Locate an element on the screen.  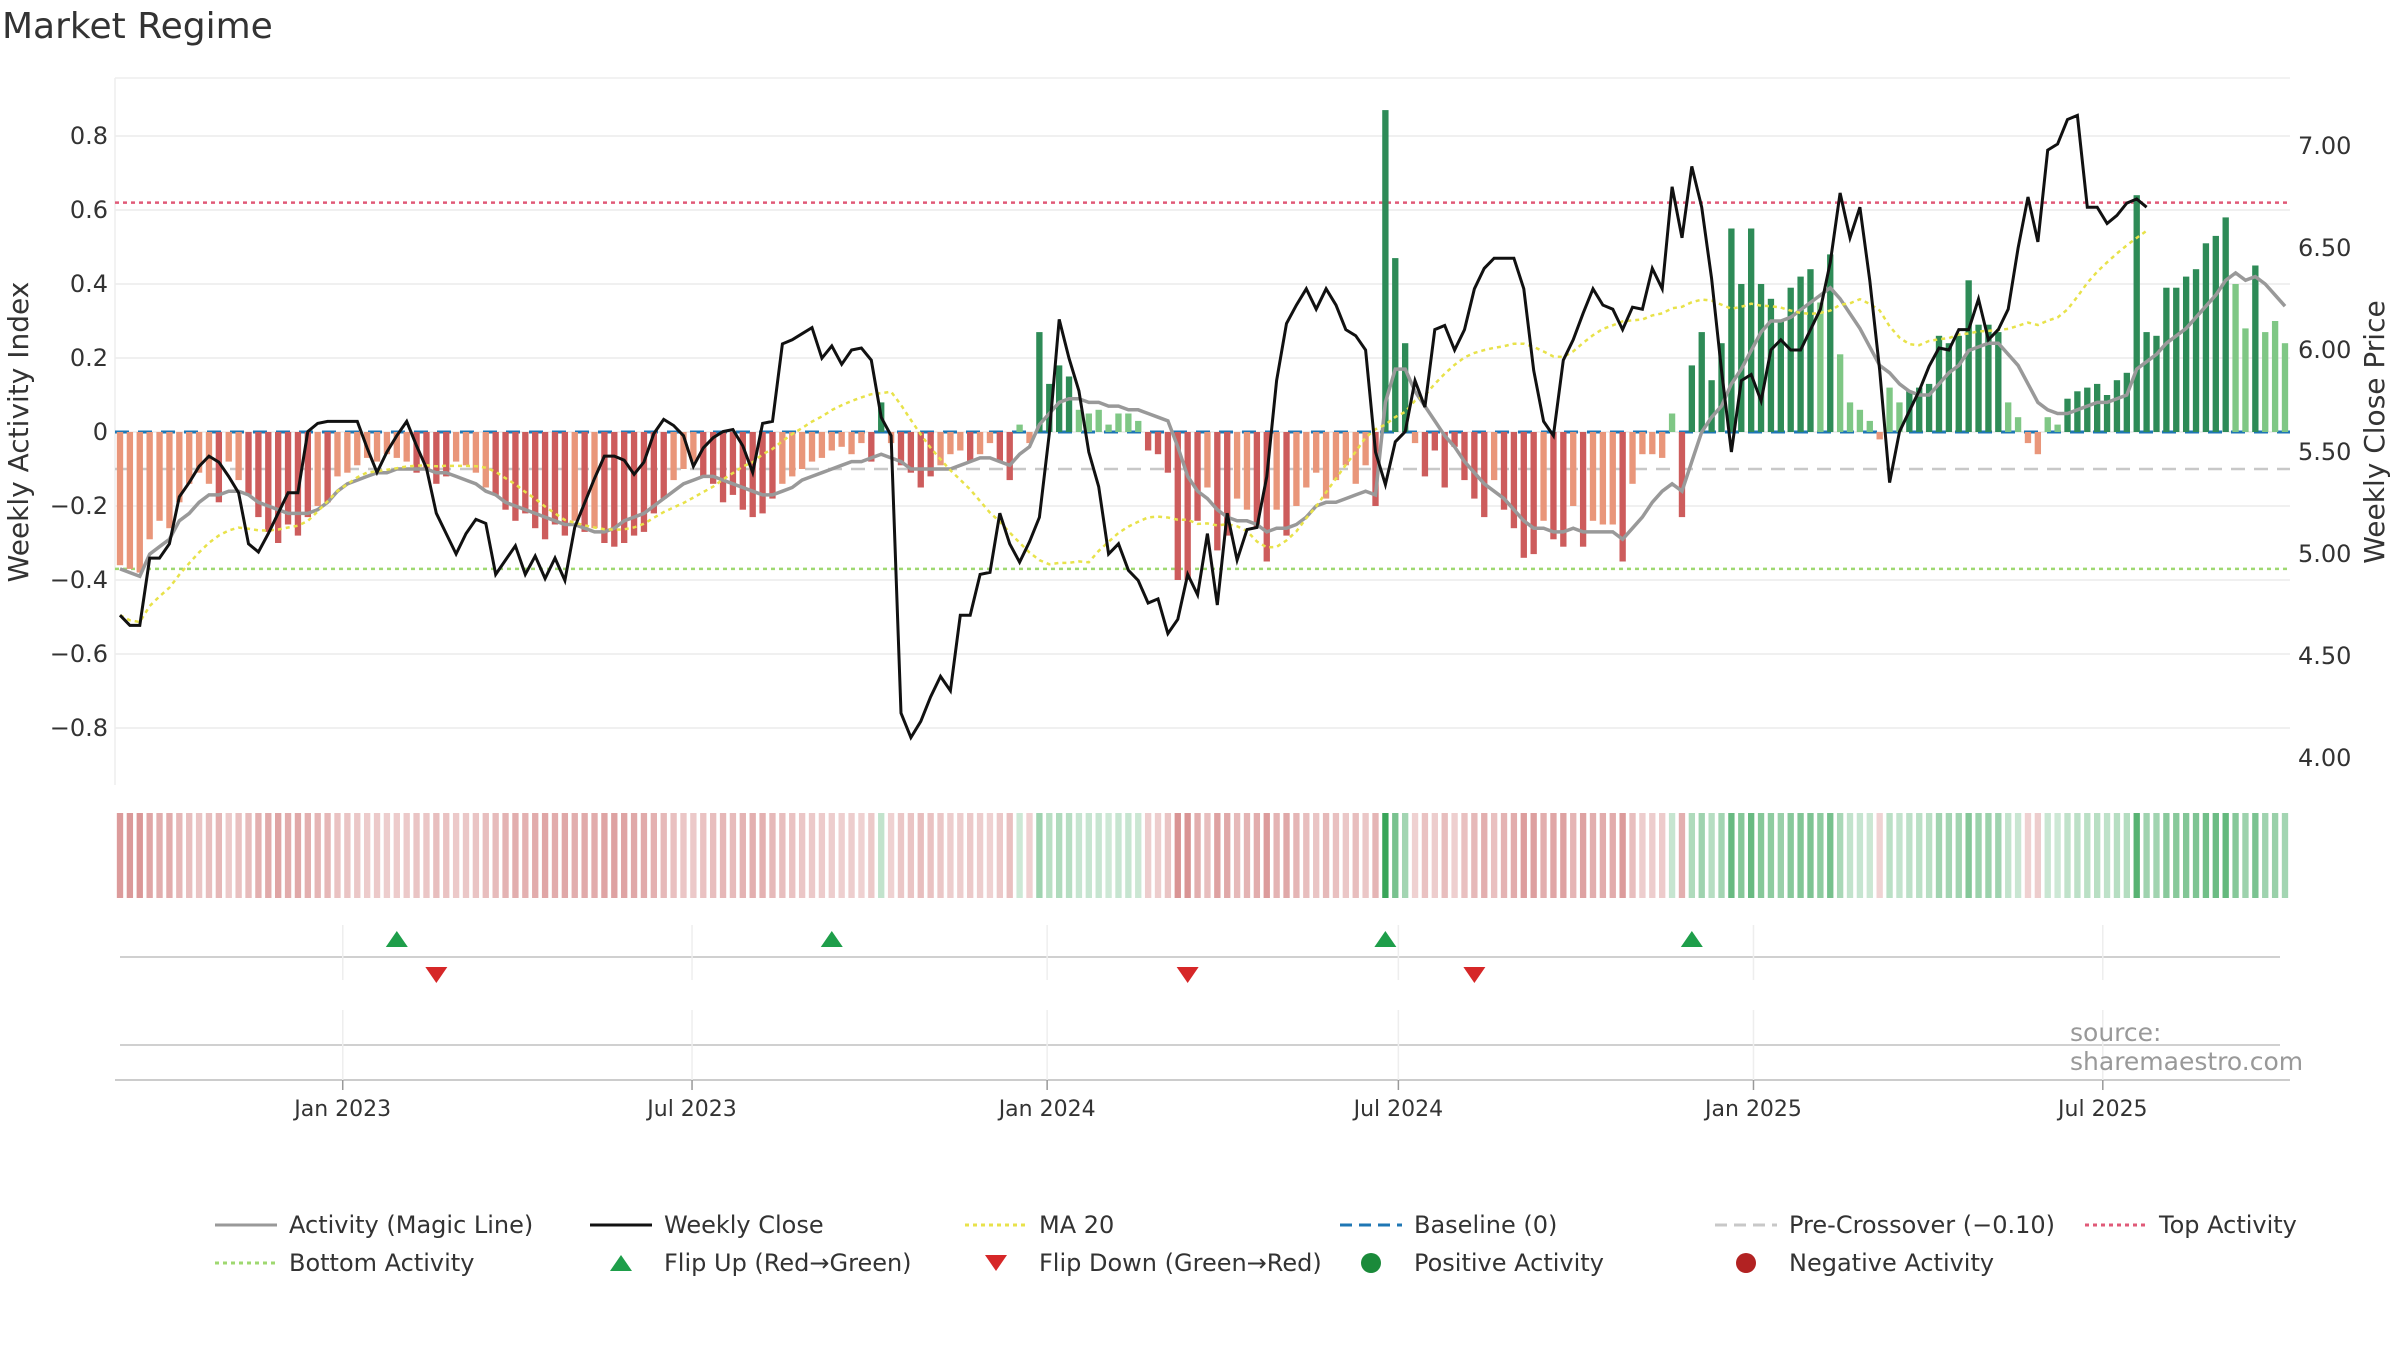
x-tick-label: Jul 2024 is located at coordinates (1398, 1109).